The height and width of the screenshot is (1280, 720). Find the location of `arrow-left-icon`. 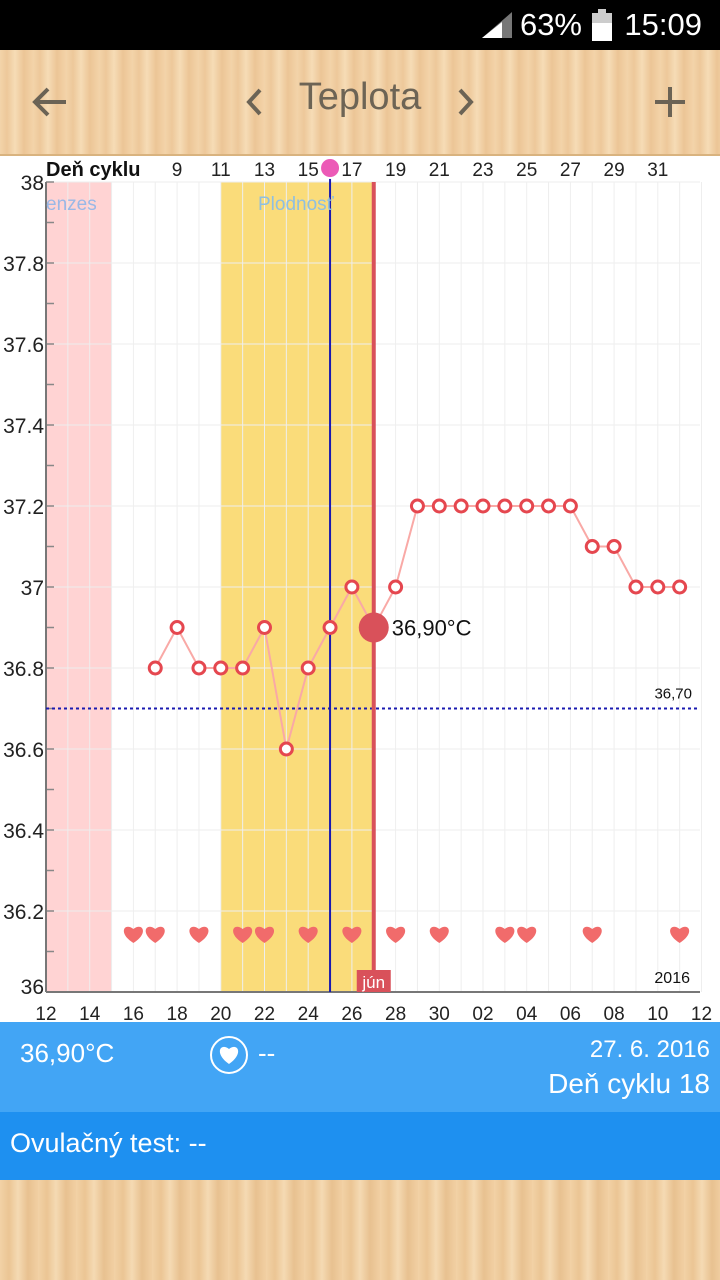

arrow-left-icon is located at coordinates (49, 102).